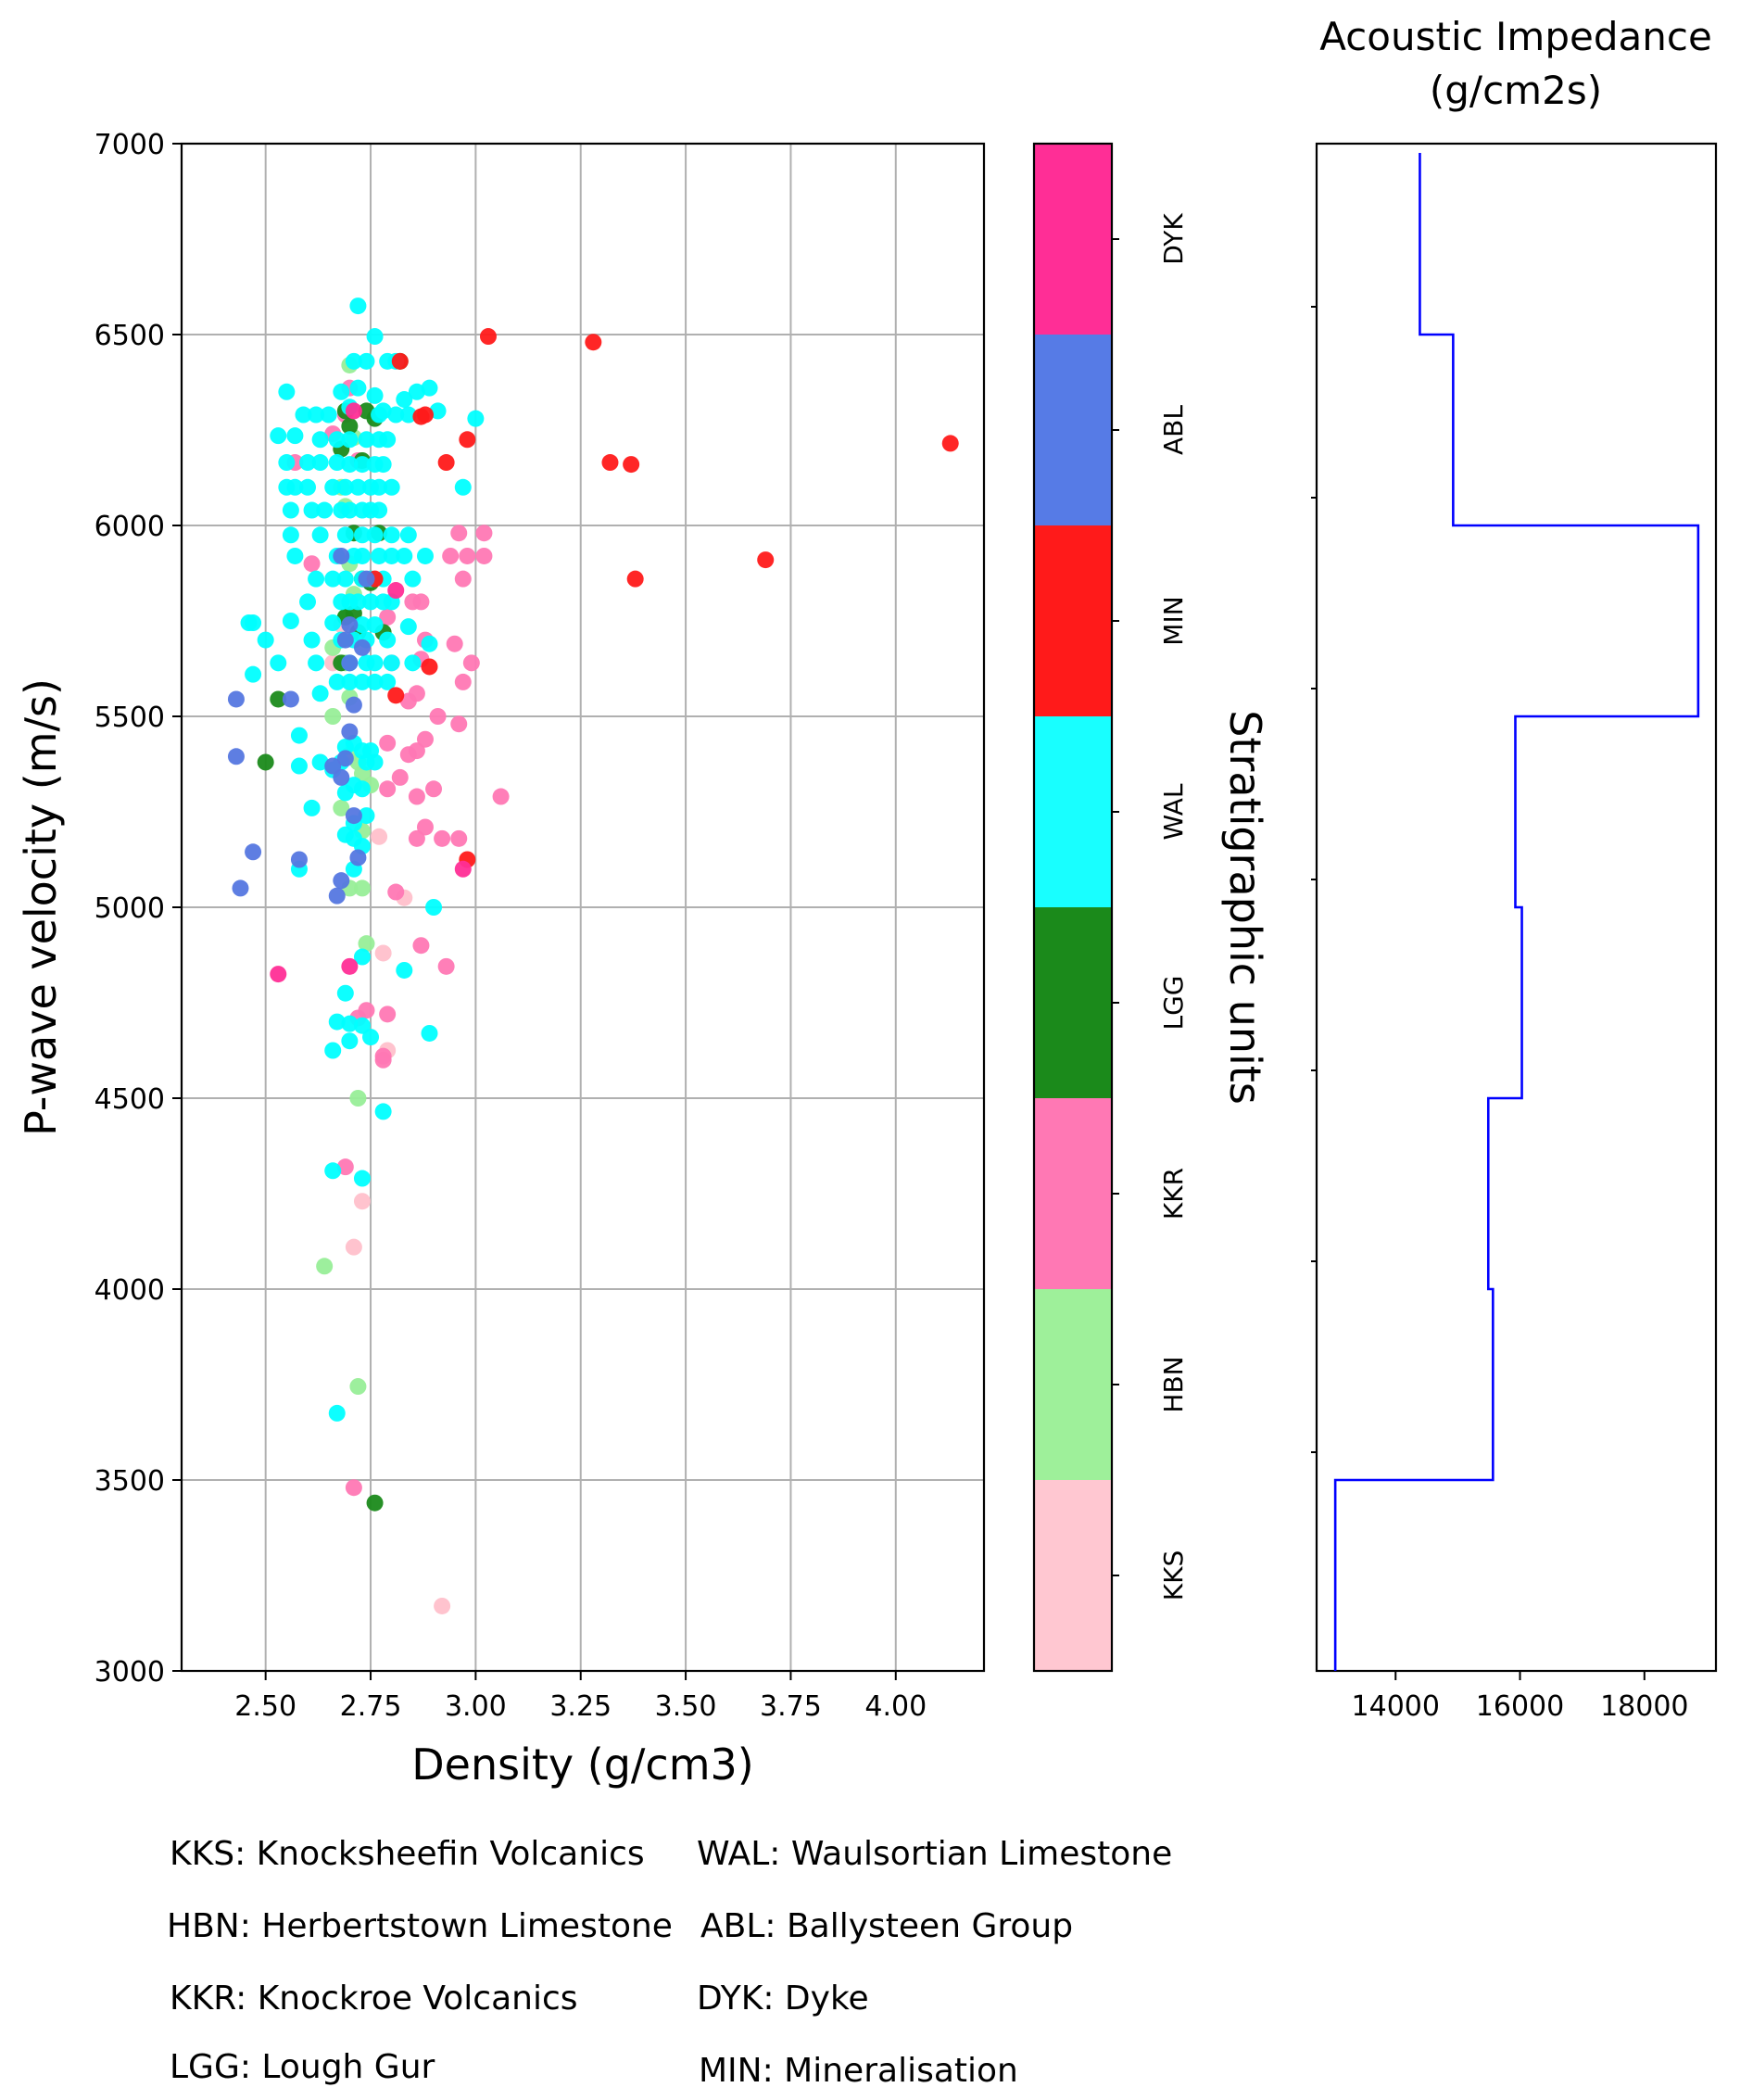  I want to click on colorbar-label-hbn: HBN, so click(1173, 1384).